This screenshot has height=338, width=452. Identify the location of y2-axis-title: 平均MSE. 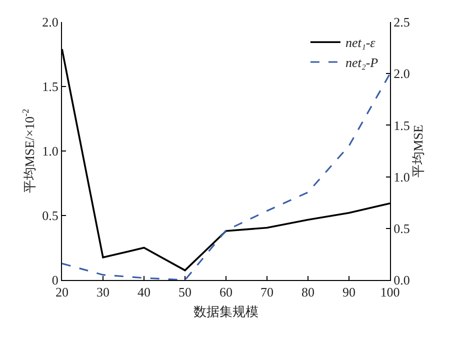
(418, 151).